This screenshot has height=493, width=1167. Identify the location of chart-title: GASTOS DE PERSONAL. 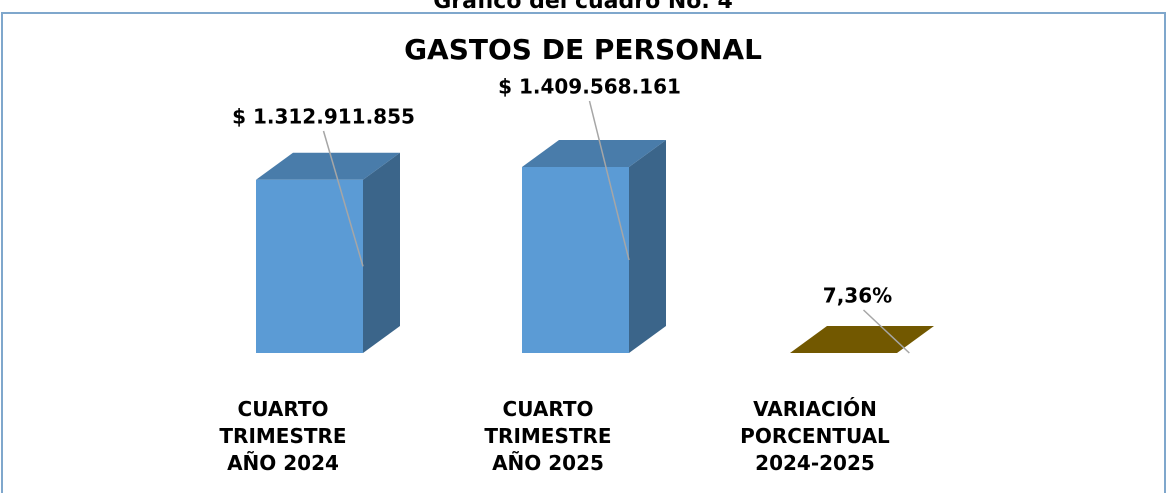
(583, 49).